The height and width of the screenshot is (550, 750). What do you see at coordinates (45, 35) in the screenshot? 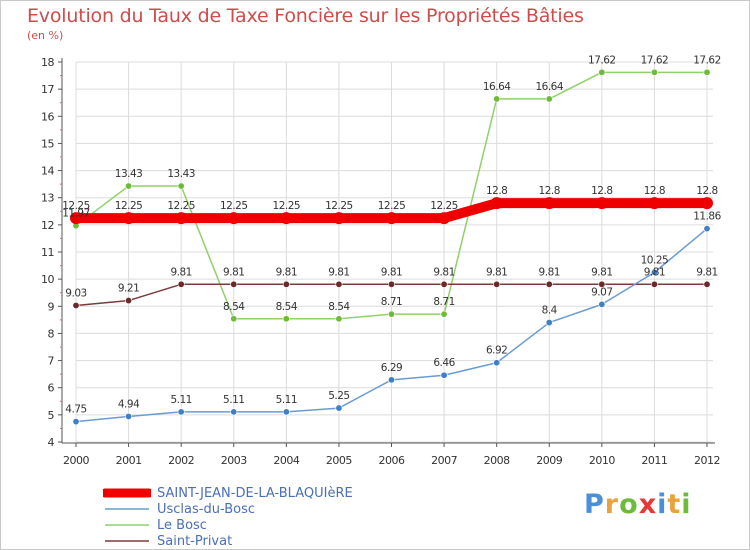
I see `unit-label: (en %)` at bounding box center [45, 35].